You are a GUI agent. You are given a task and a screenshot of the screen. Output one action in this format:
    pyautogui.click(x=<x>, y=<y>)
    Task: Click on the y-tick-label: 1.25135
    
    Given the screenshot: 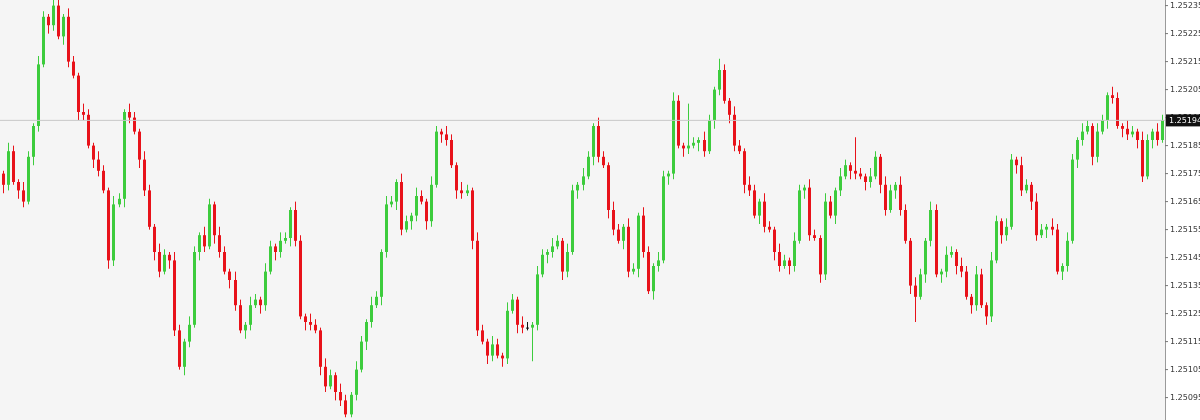 What is the action you would take?
    pyautogui.click(x=1185, y=285)
    